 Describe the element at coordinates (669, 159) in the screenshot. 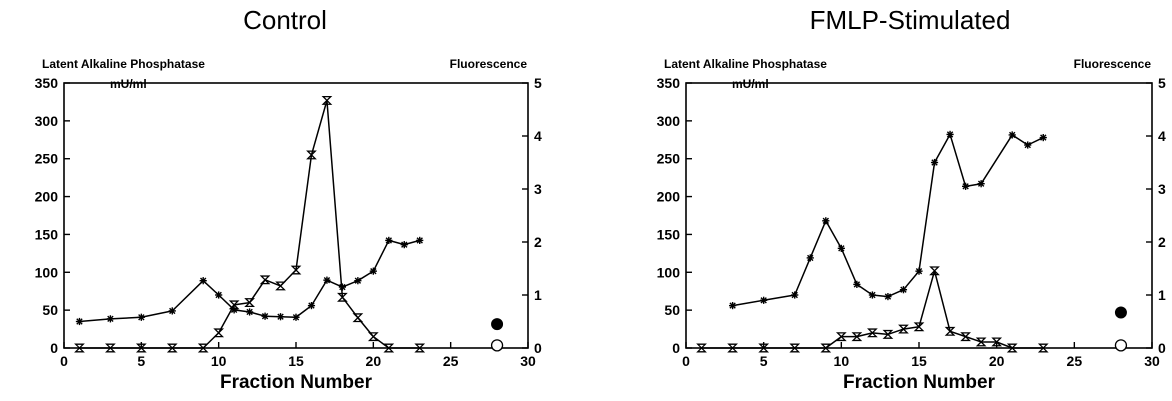

I see `chart1-ytick-label: 250` at that location.